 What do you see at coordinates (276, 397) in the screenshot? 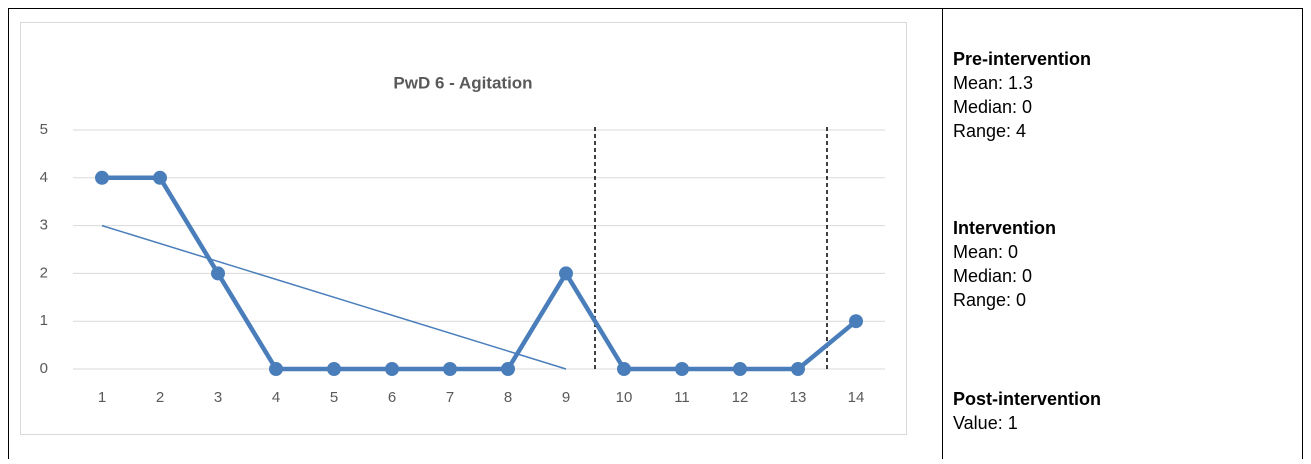
I see `x-tick-label: 4` at bounding box center [276, 397].